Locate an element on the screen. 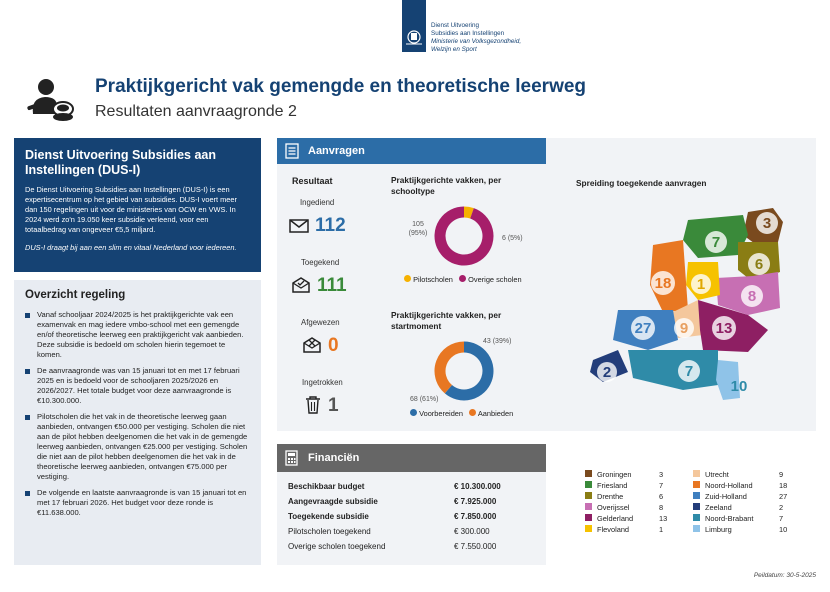 This screenshot has height=592, width=830. swatch-friesland is located at coordinates (588, 484).